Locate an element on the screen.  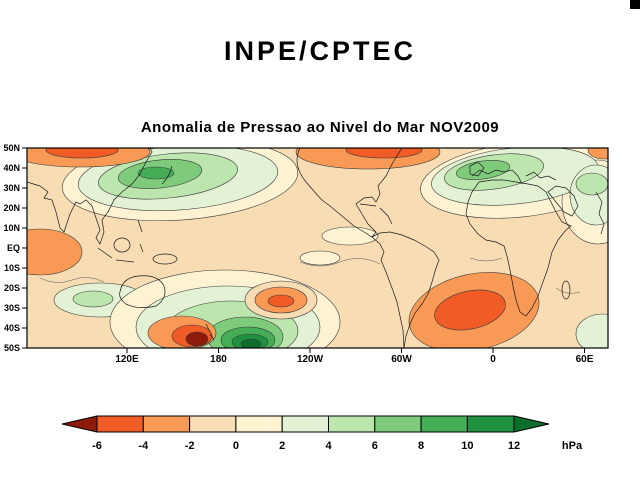
npac-positive-anomaly-core is located at coordinates (156, 173).